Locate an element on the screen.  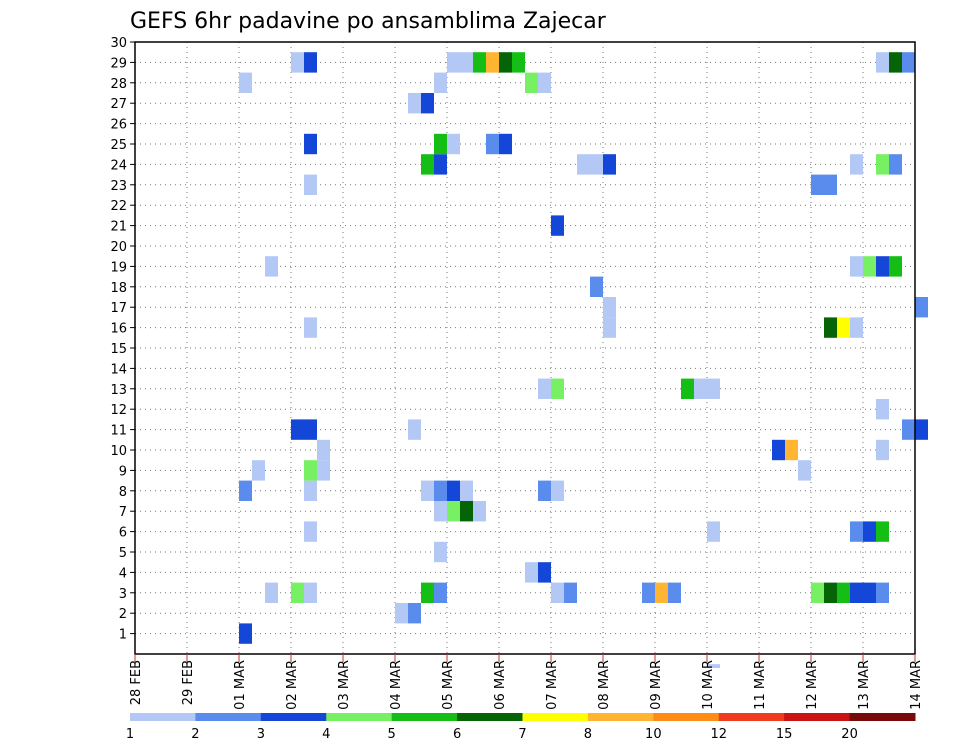
y-tick-label: 24 is located at coordinates (118, 165).